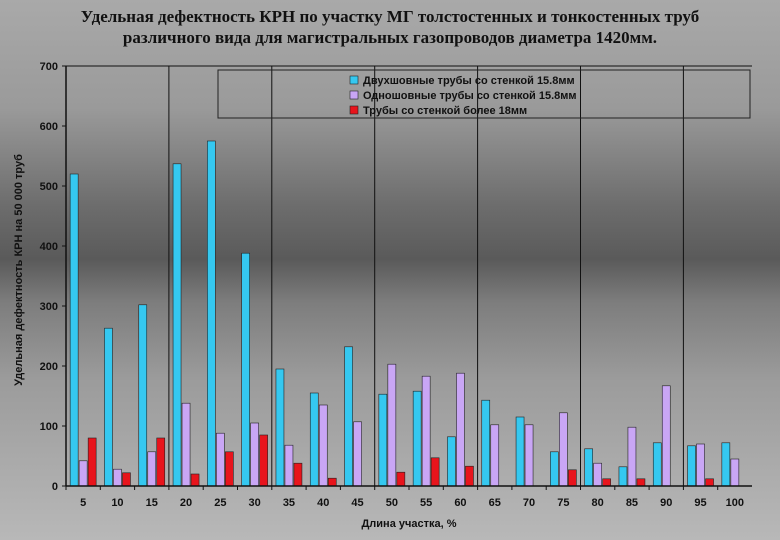 The width and height of the screenshot is (780, 540). Describe the element at coordinates (220, 503) in the screenshot. I see `x-tick-label: 25` at that location.